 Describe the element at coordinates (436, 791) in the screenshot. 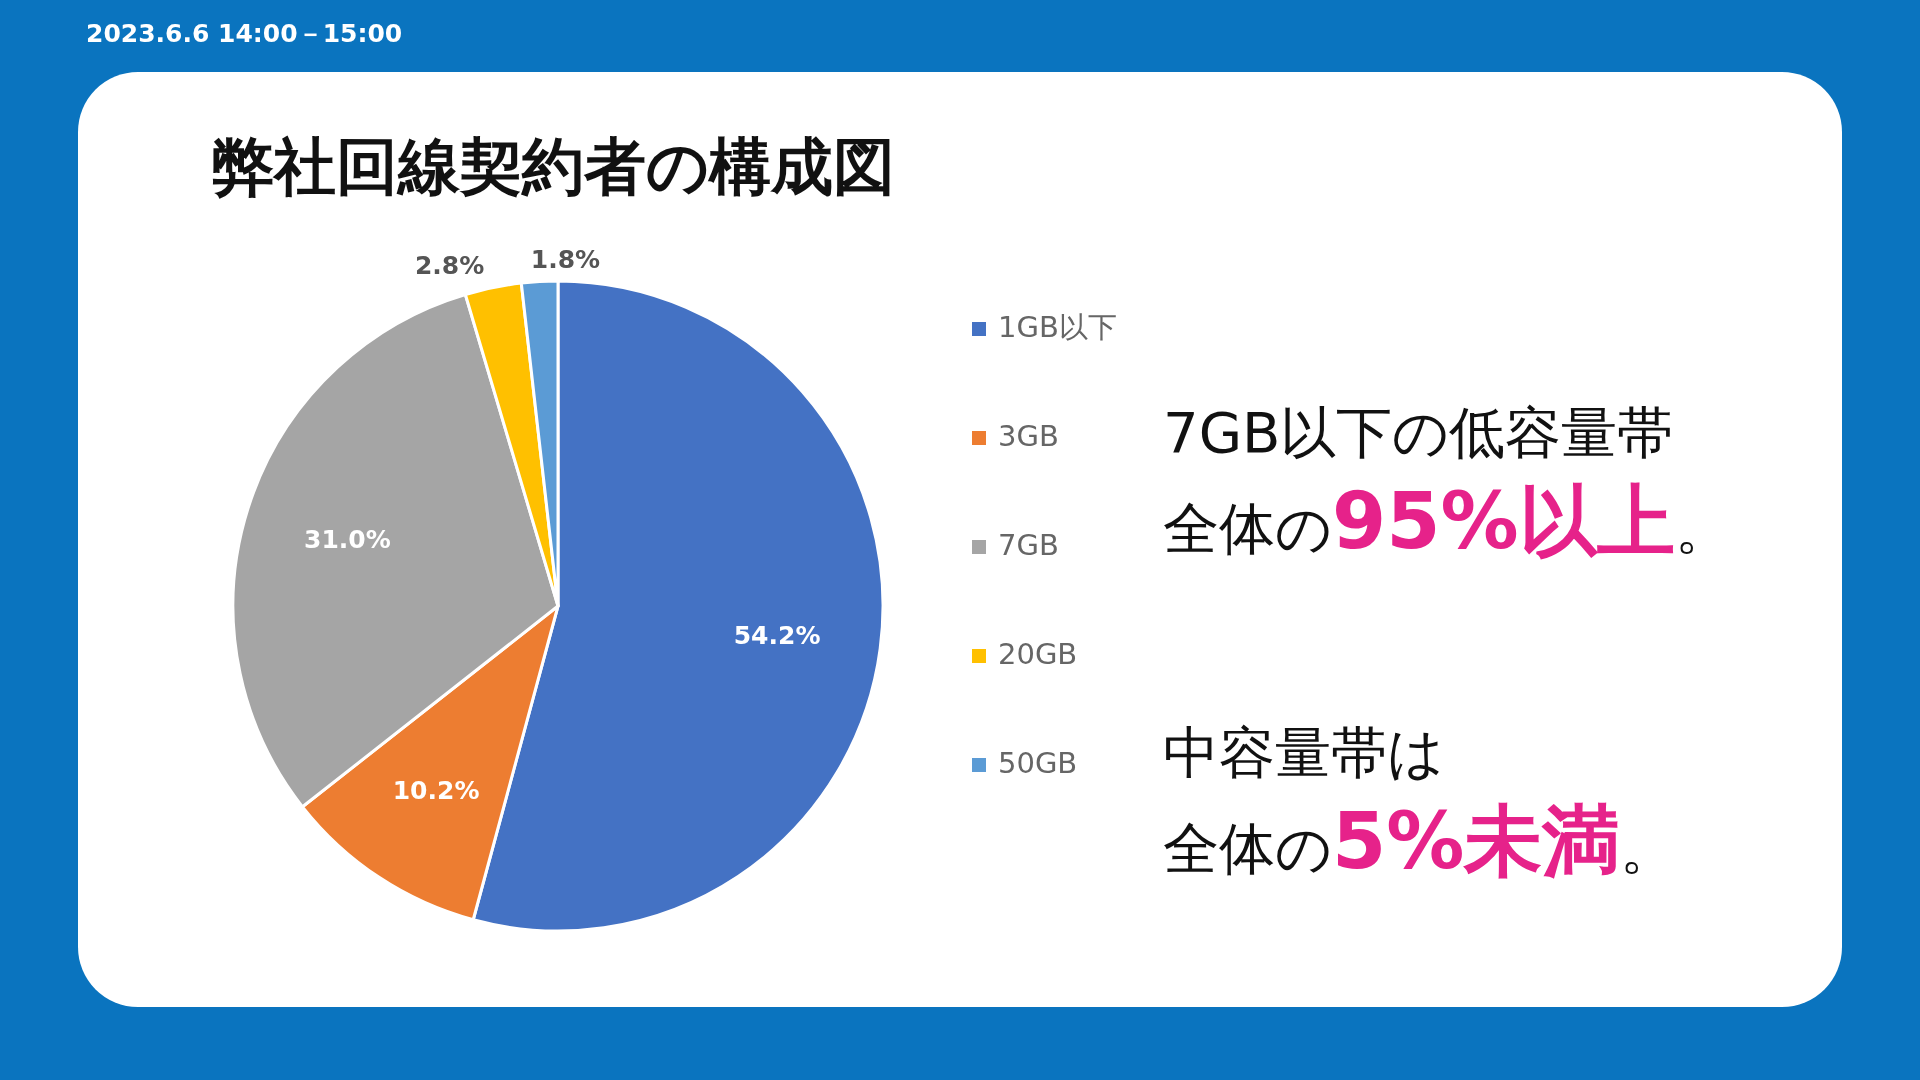

I see `data-label: 10.2%` at that location.